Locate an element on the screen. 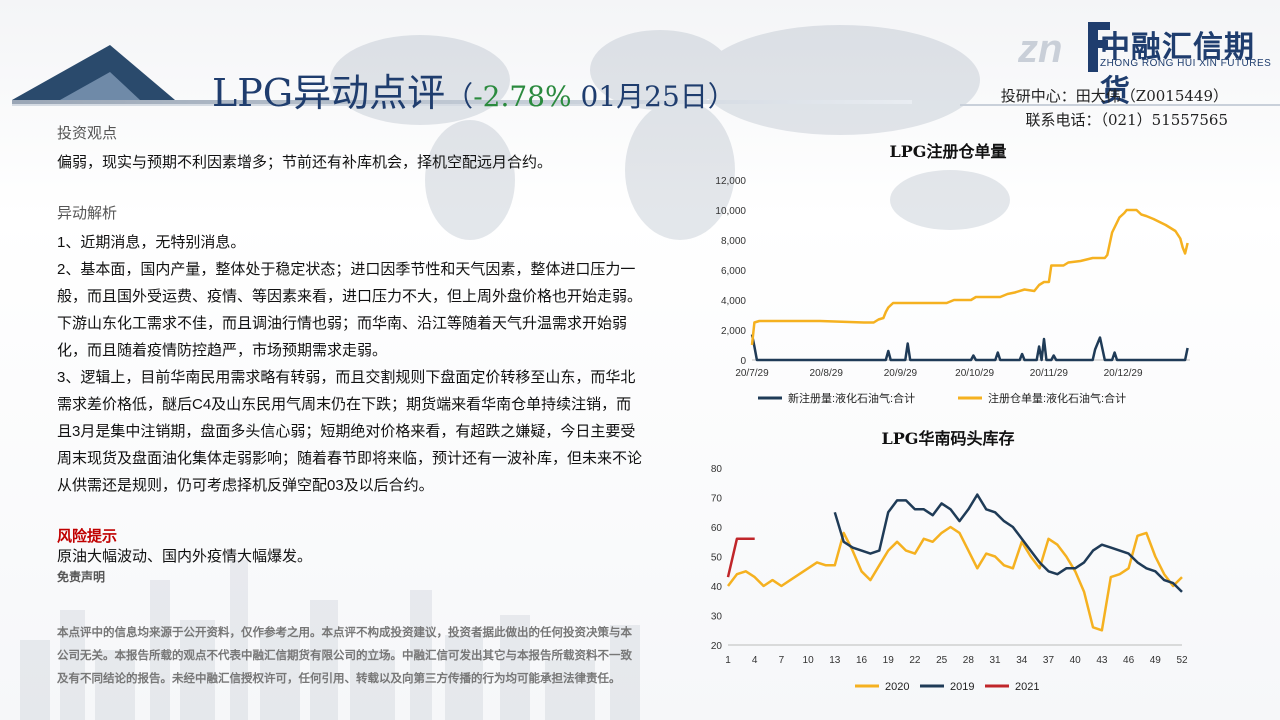  analysis-1: 1、近期消息，无特别消息。 is located at coordinates (151, 242).